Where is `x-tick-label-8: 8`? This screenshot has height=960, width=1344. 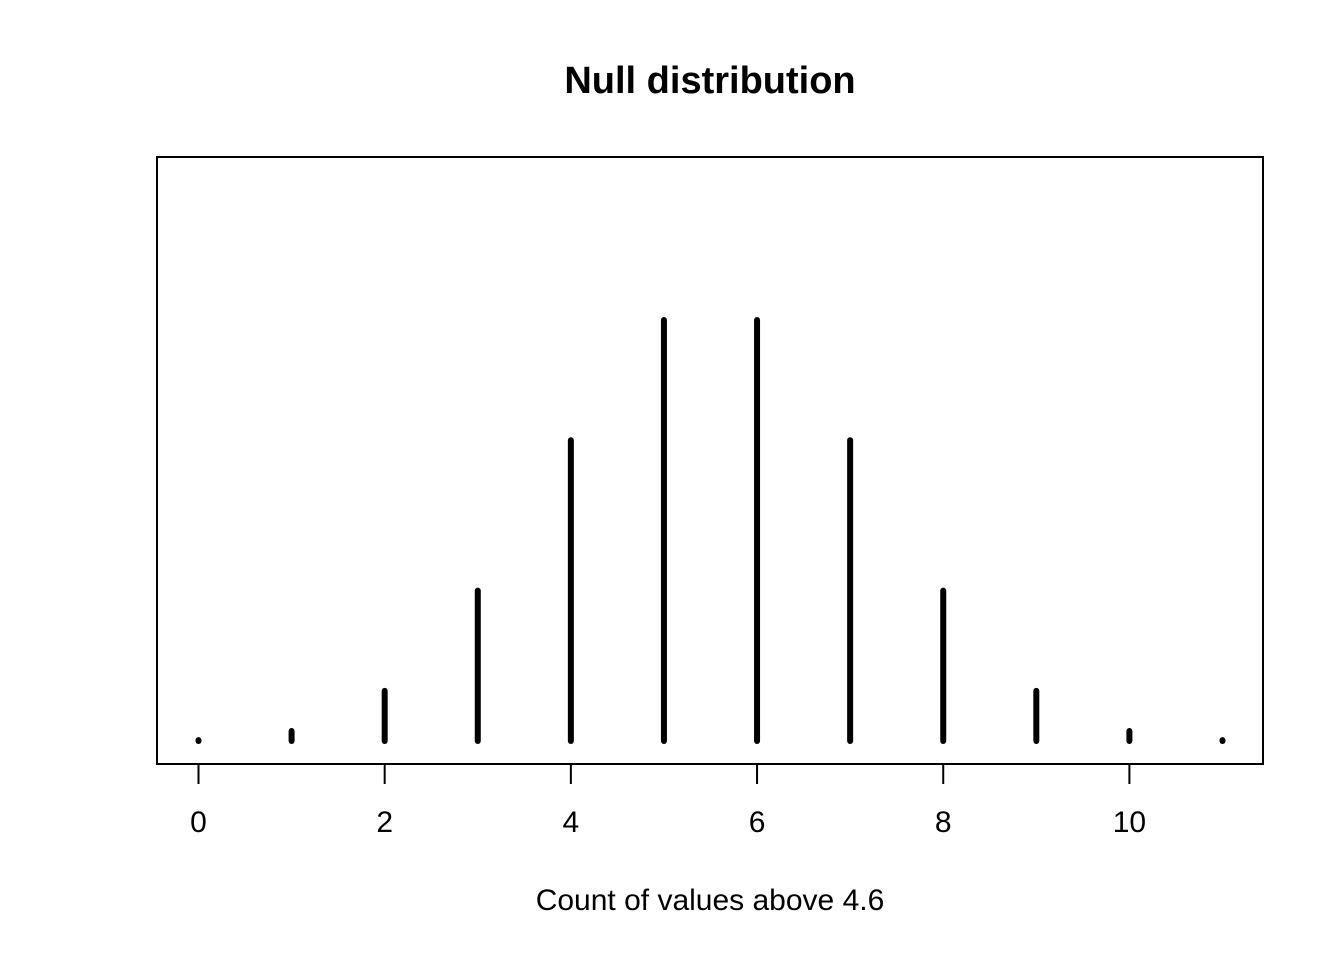 x-tick-label-8: 8 is located at coordinates (943, 822).